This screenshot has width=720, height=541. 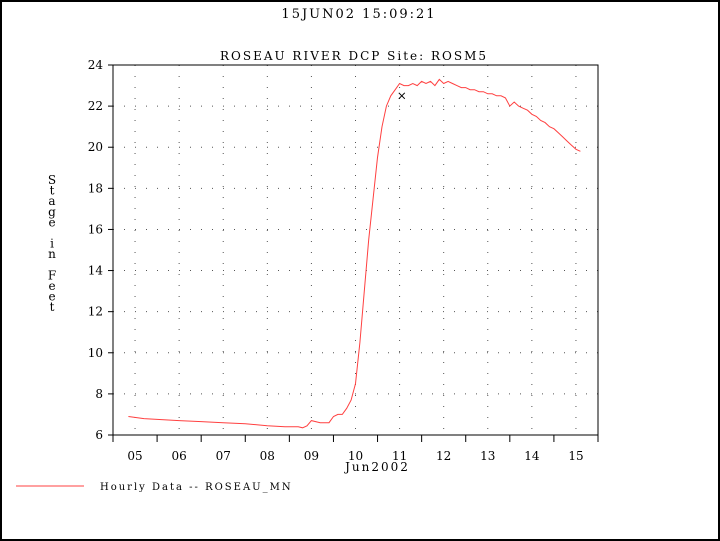 I want to click on y-tick-label: 22, so click(x=95, y=106).